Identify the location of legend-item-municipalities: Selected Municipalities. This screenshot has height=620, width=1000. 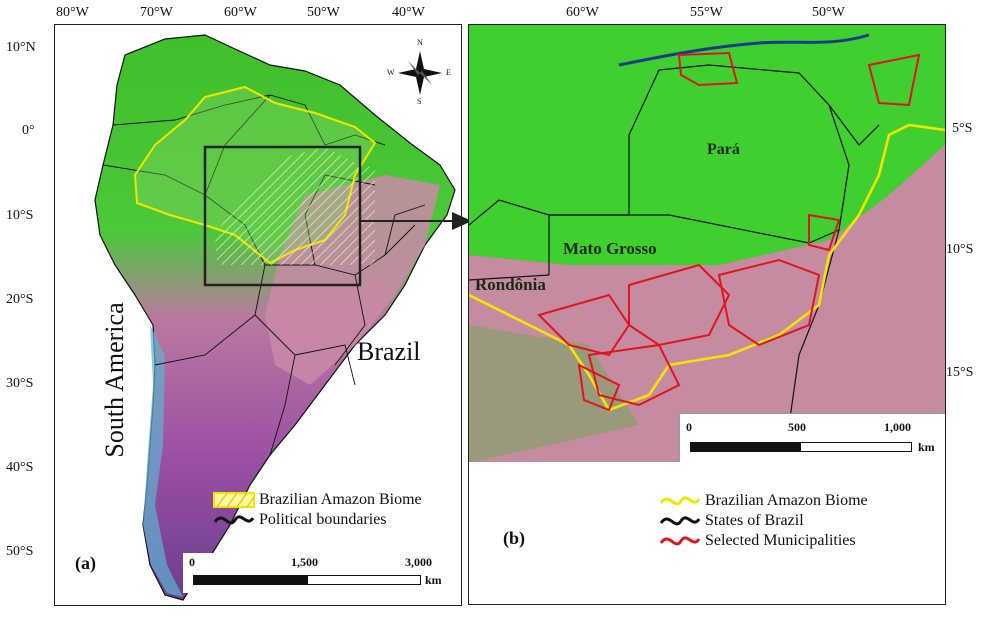
(757, 541).